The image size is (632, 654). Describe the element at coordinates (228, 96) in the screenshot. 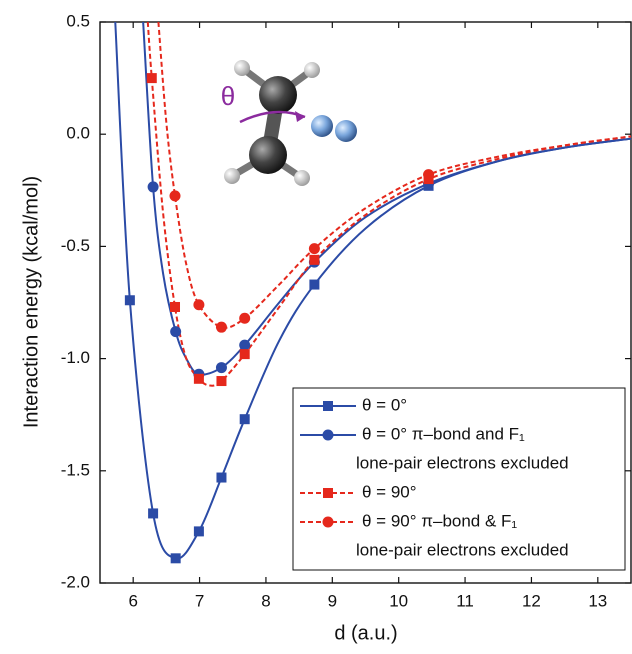

I see `theta-annotation: θ` at that location.